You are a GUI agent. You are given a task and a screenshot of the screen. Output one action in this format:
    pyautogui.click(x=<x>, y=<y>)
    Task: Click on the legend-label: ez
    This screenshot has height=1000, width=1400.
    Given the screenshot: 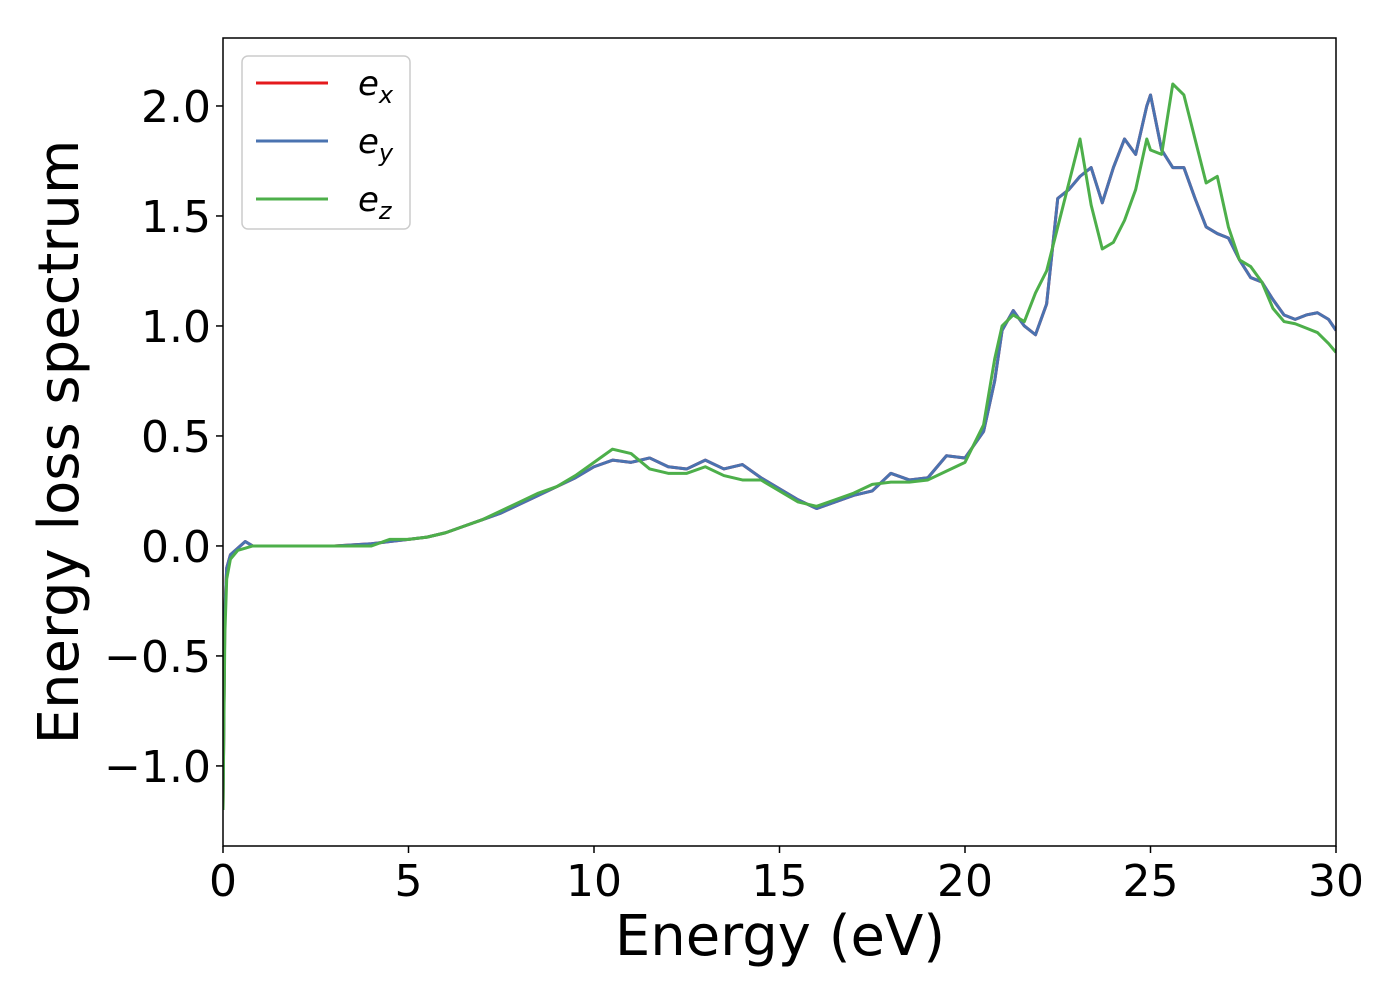 What is the action you would take?
    pyautogui.click(x=375, y=202)
    